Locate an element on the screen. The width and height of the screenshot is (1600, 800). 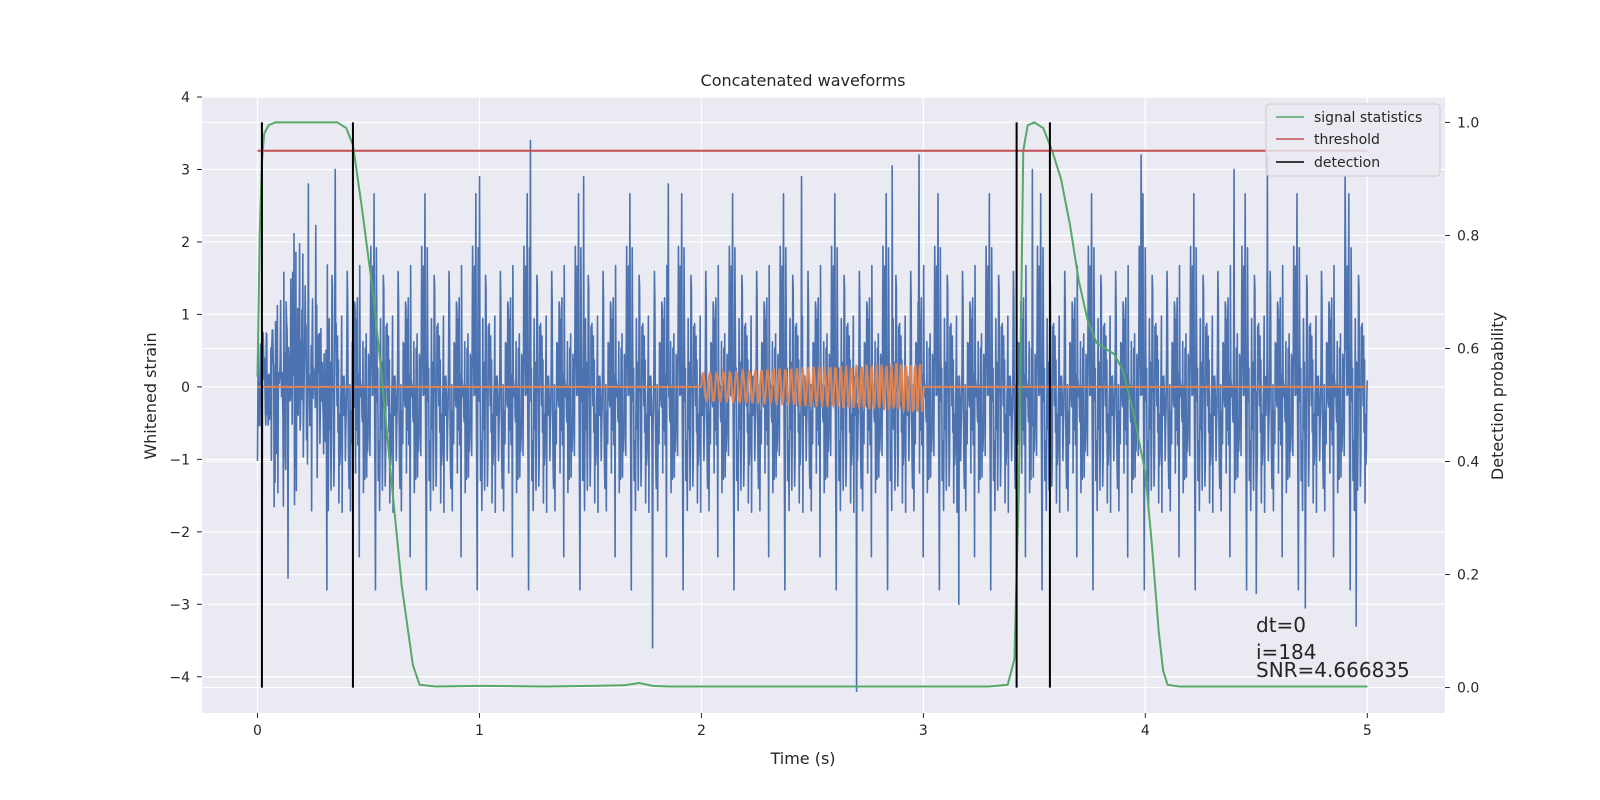
y-tick-label: −1 is located at coordinates (179, 460).